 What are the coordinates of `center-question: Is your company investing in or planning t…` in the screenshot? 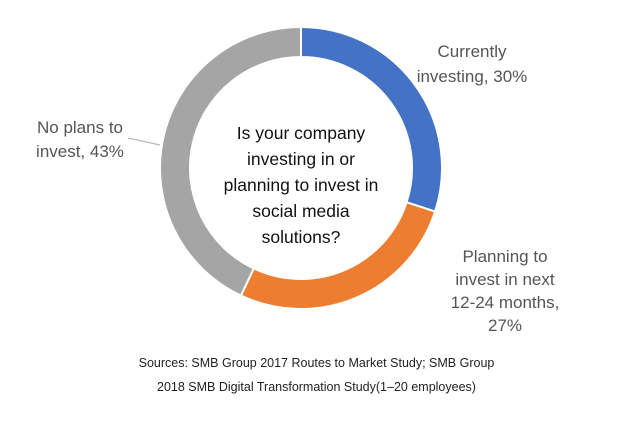 It's located at (301, 185).